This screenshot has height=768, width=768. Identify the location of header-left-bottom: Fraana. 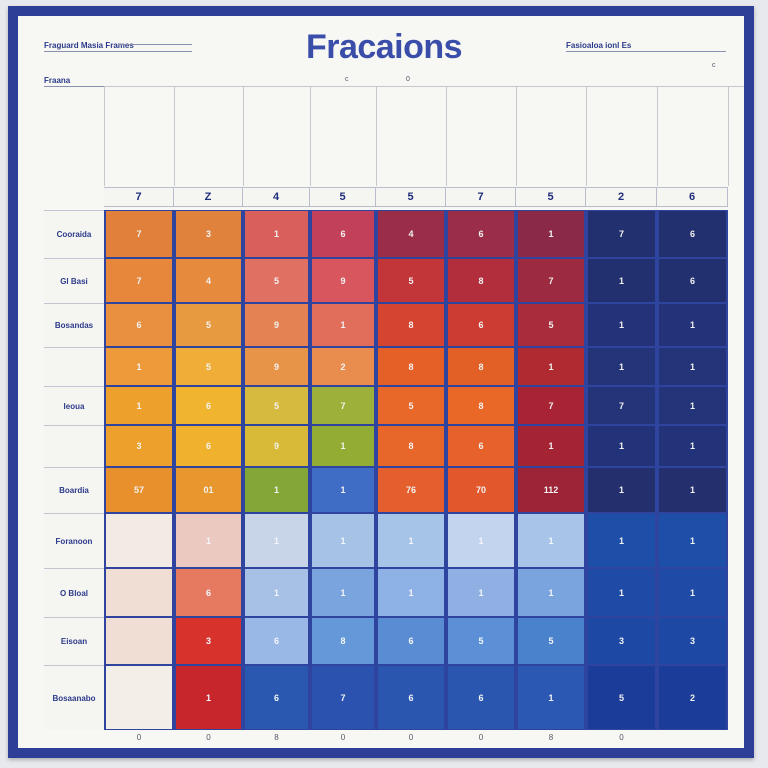
(57, 80).